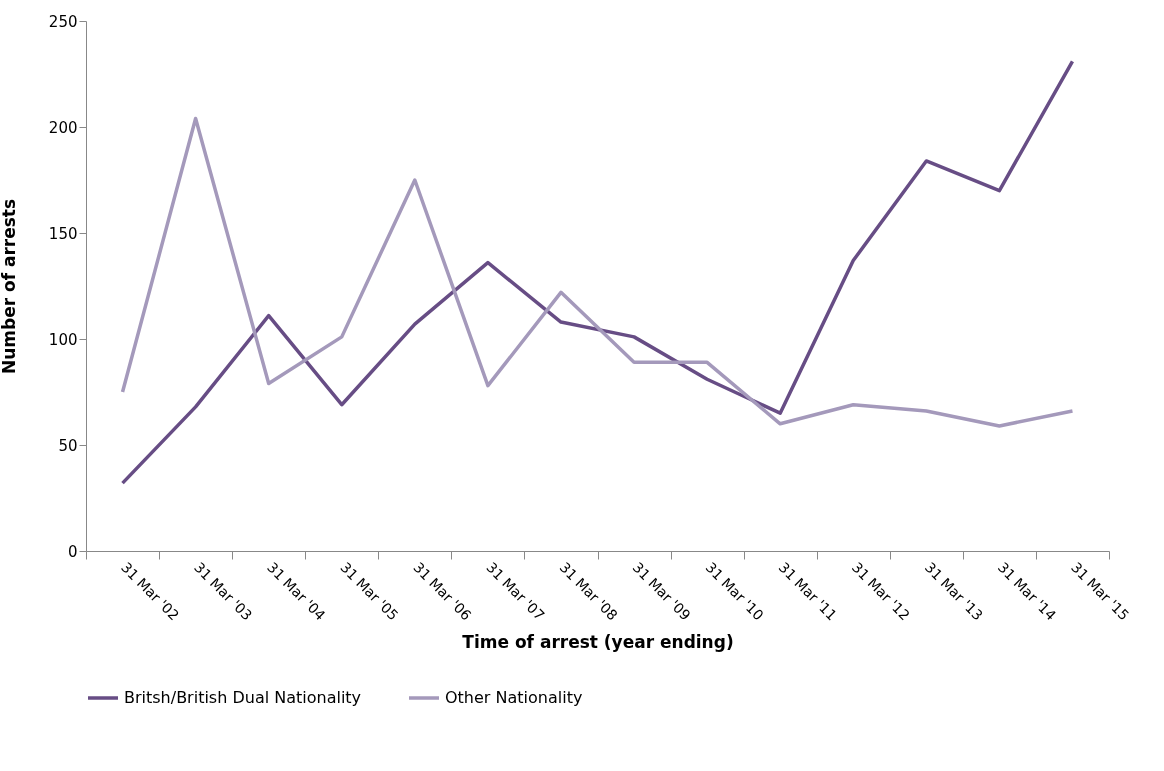 The image size is (1164, 771). I want to click on y-tick-label: 150, so click(63, 233).